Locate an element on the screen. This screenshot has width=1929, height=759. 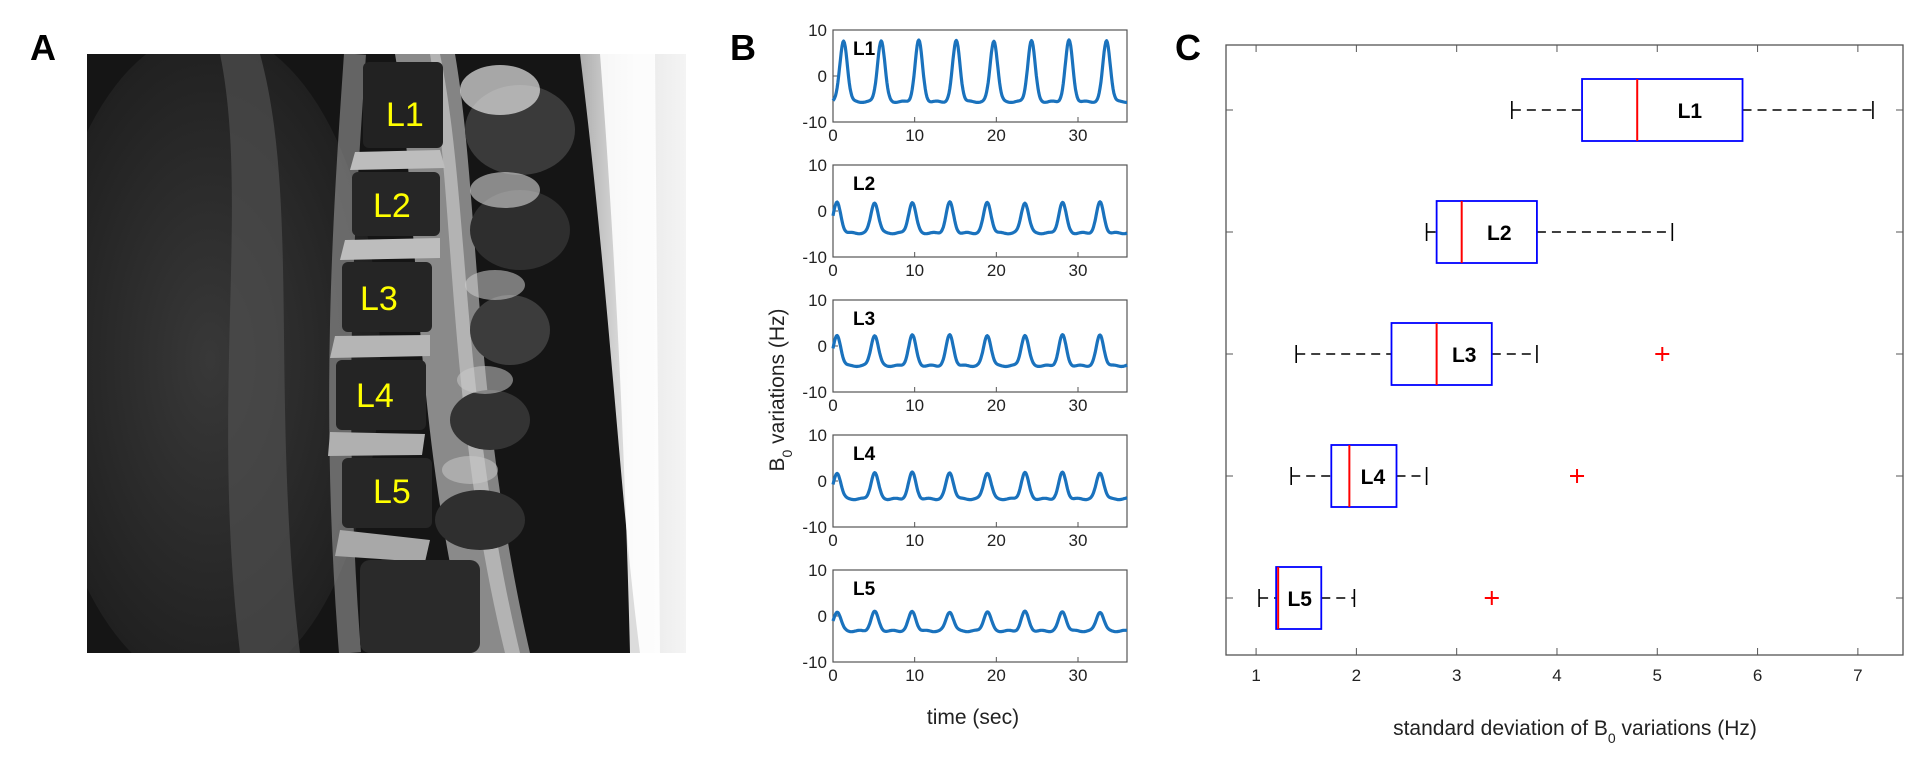
box-label: L5 is located at coordinates (1299, 599).